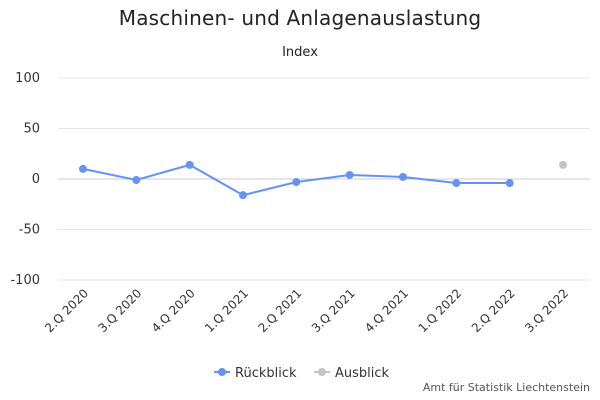  Describe the element at coordinates (506, 387) in the screenshot. I see `source-credit: Amt für Statistik Liechtenstein` at that location.